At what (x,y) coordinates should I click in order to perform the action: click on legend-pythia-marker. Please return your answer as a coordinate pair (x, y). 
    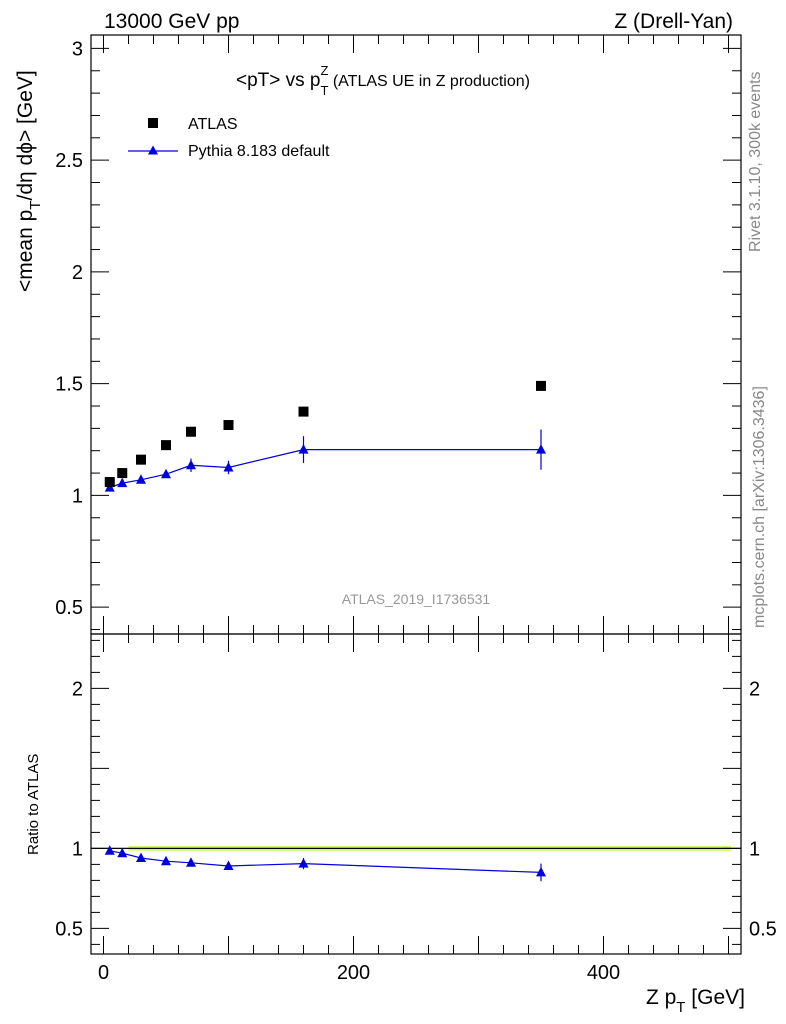
    Looking at the image, I should click on (153, 150).